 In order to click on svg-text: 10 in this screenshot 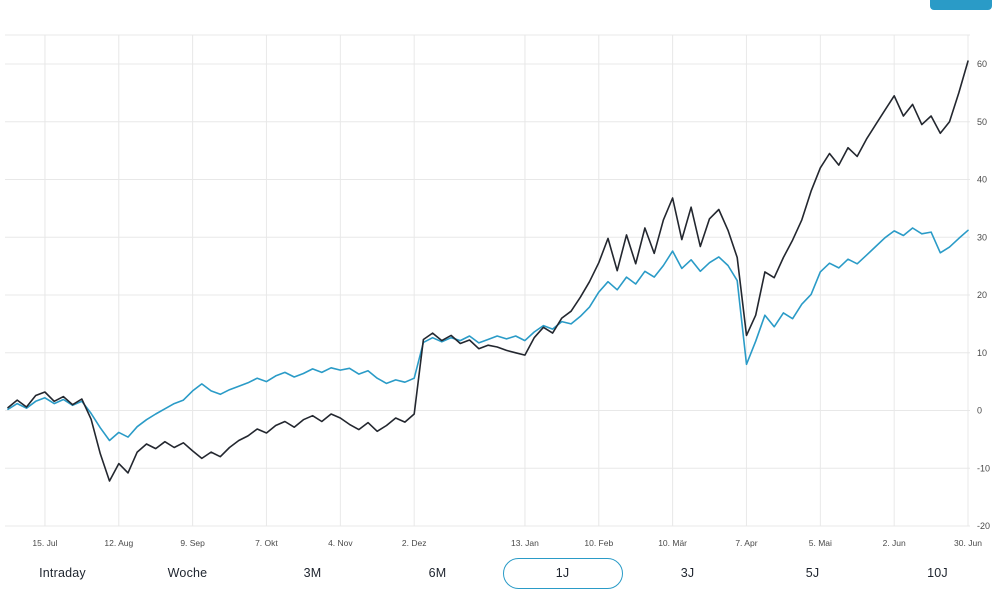, I will do `click(982, 353)`.